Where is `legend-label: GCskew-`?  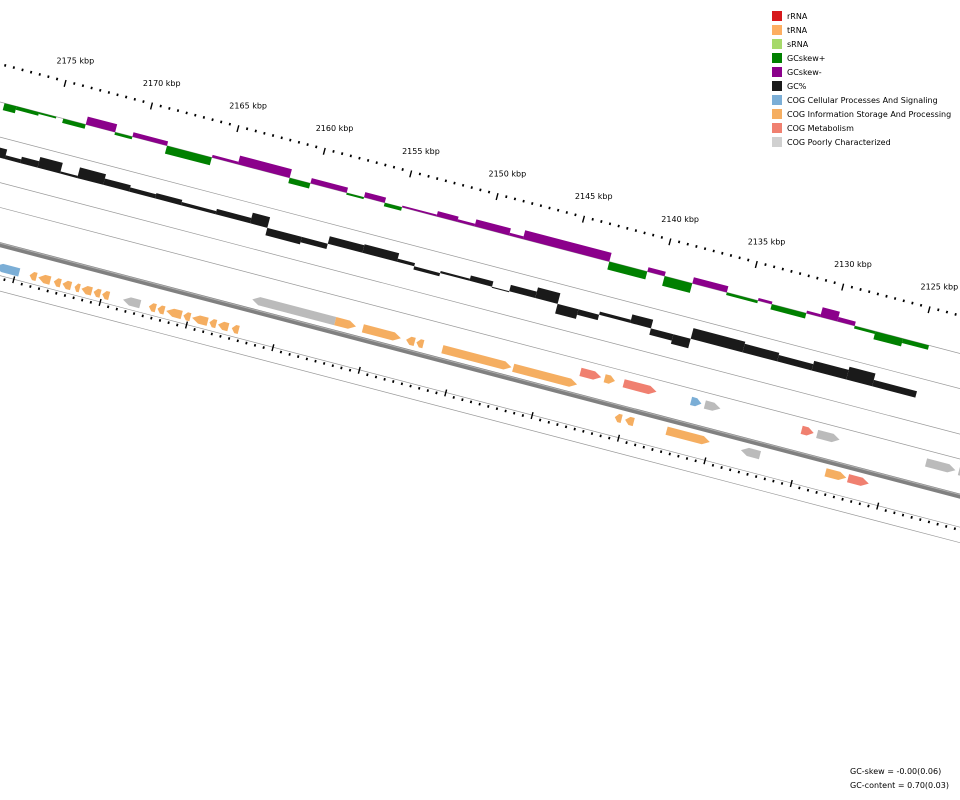
legend-label: GCskew- is located at coordinates (804, 72).